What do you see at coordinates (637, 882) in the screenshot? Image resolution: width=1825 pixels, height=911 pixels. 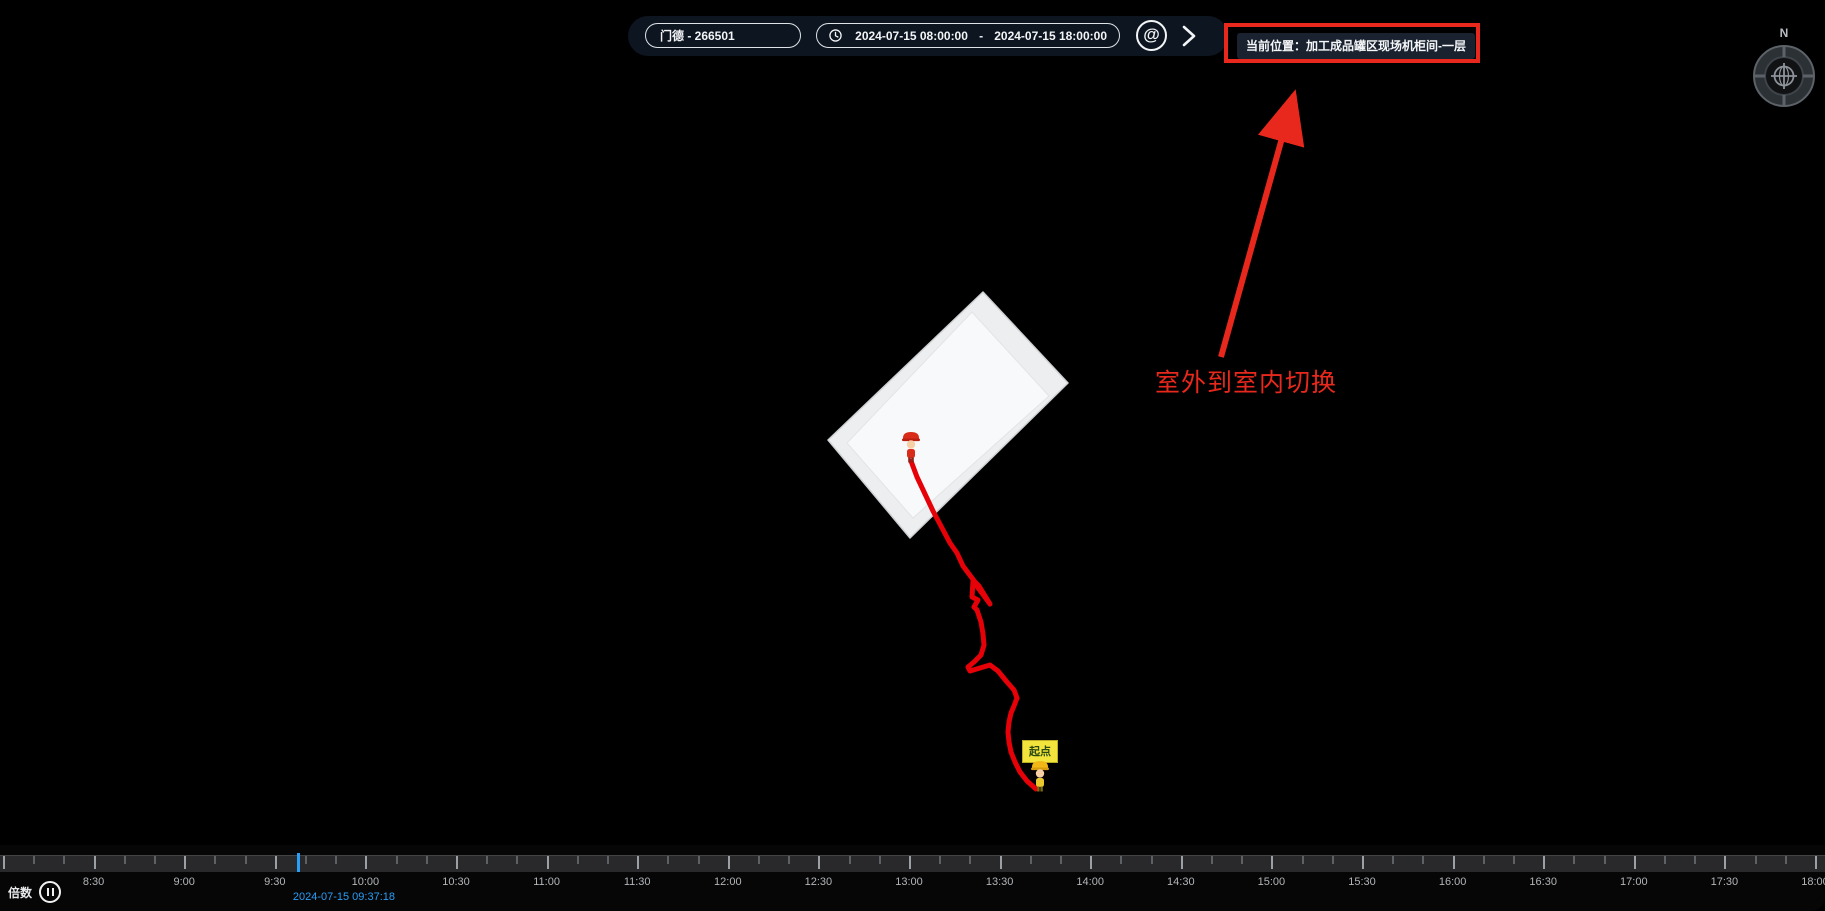 I see `timeline-tick-label: 11:30` at bounding box center [637, 882].